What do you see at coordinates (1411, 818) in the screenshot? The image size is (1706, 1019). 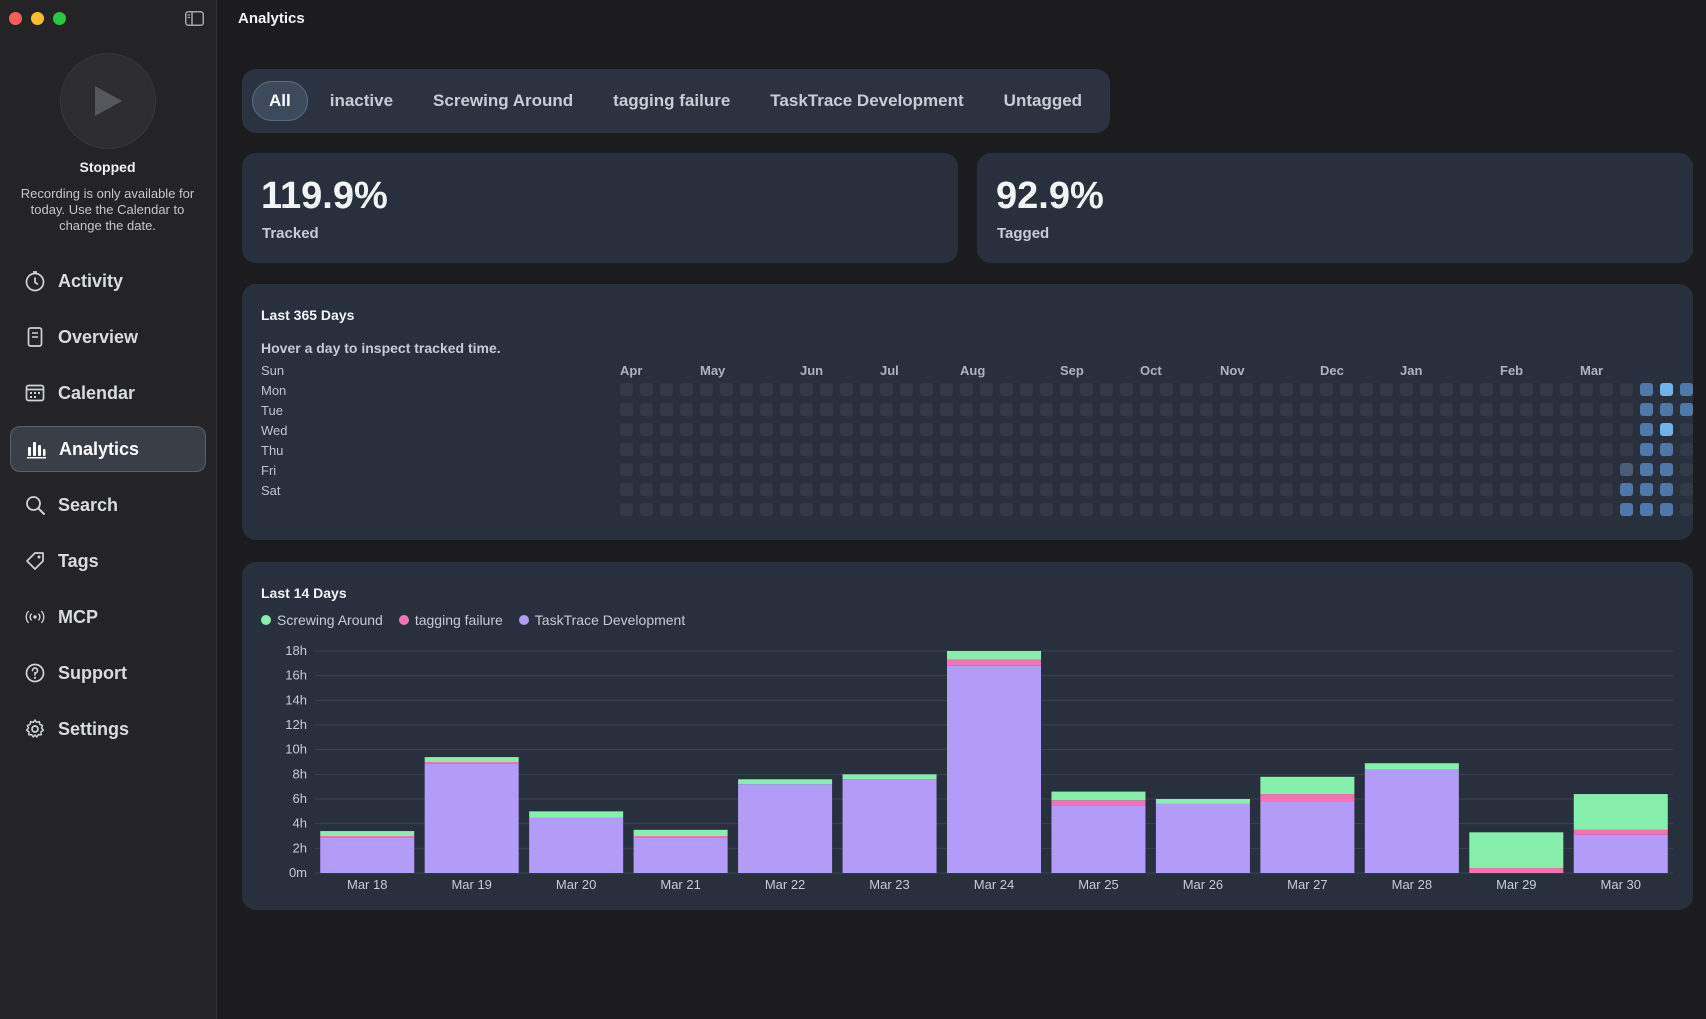 I see `bar-stack` at bounding box center [1411, 818].